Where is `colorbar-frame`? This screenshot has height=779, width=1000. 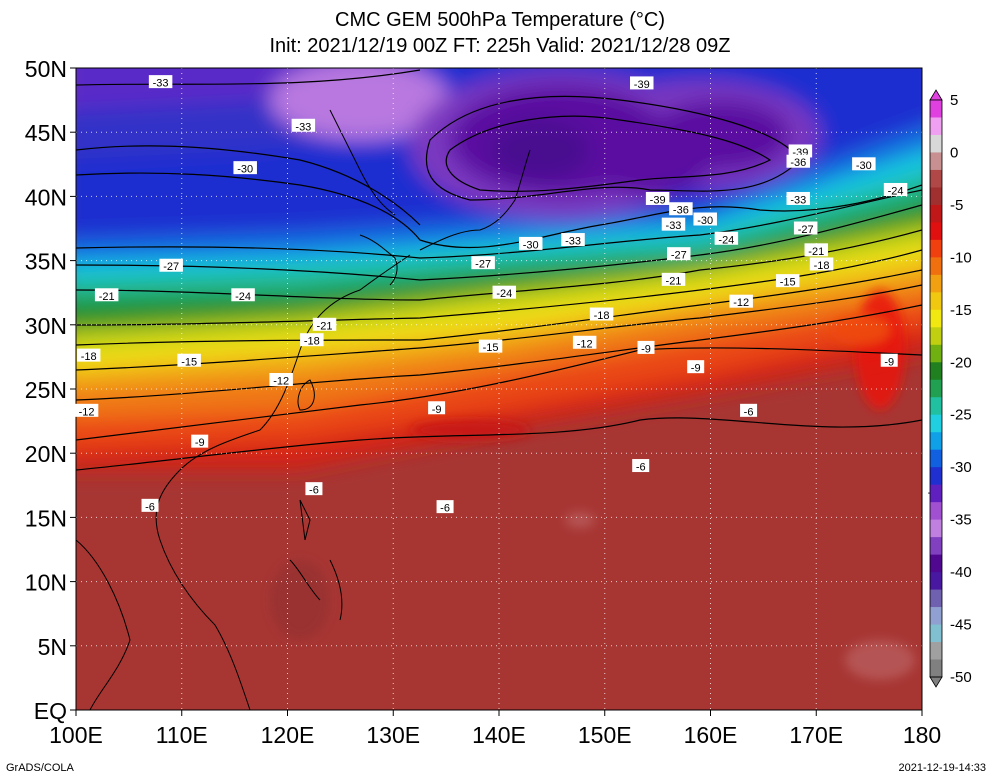
colorbar-frame is located at coordinates (936, 388).